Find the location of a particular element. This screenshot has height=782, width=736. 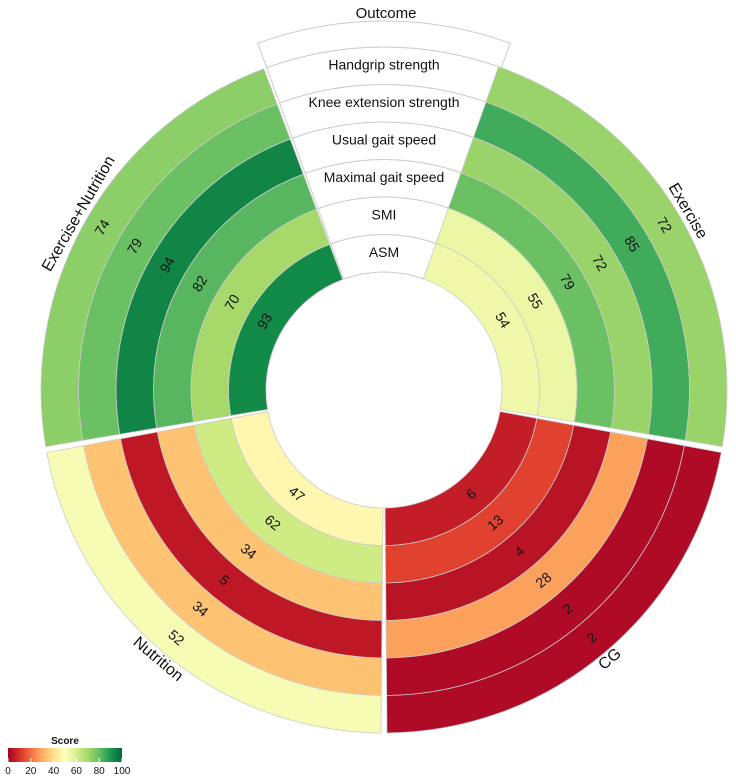

legend-tick-label: 80 is located at coordinates (100, 771).